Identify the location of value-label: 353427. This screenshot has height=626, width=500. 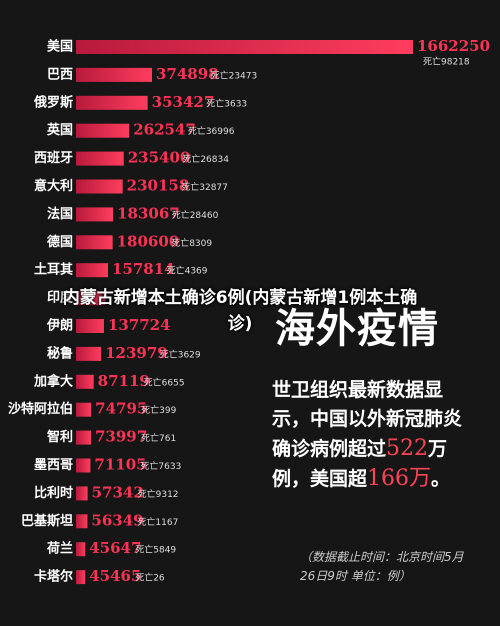
(183, 102).